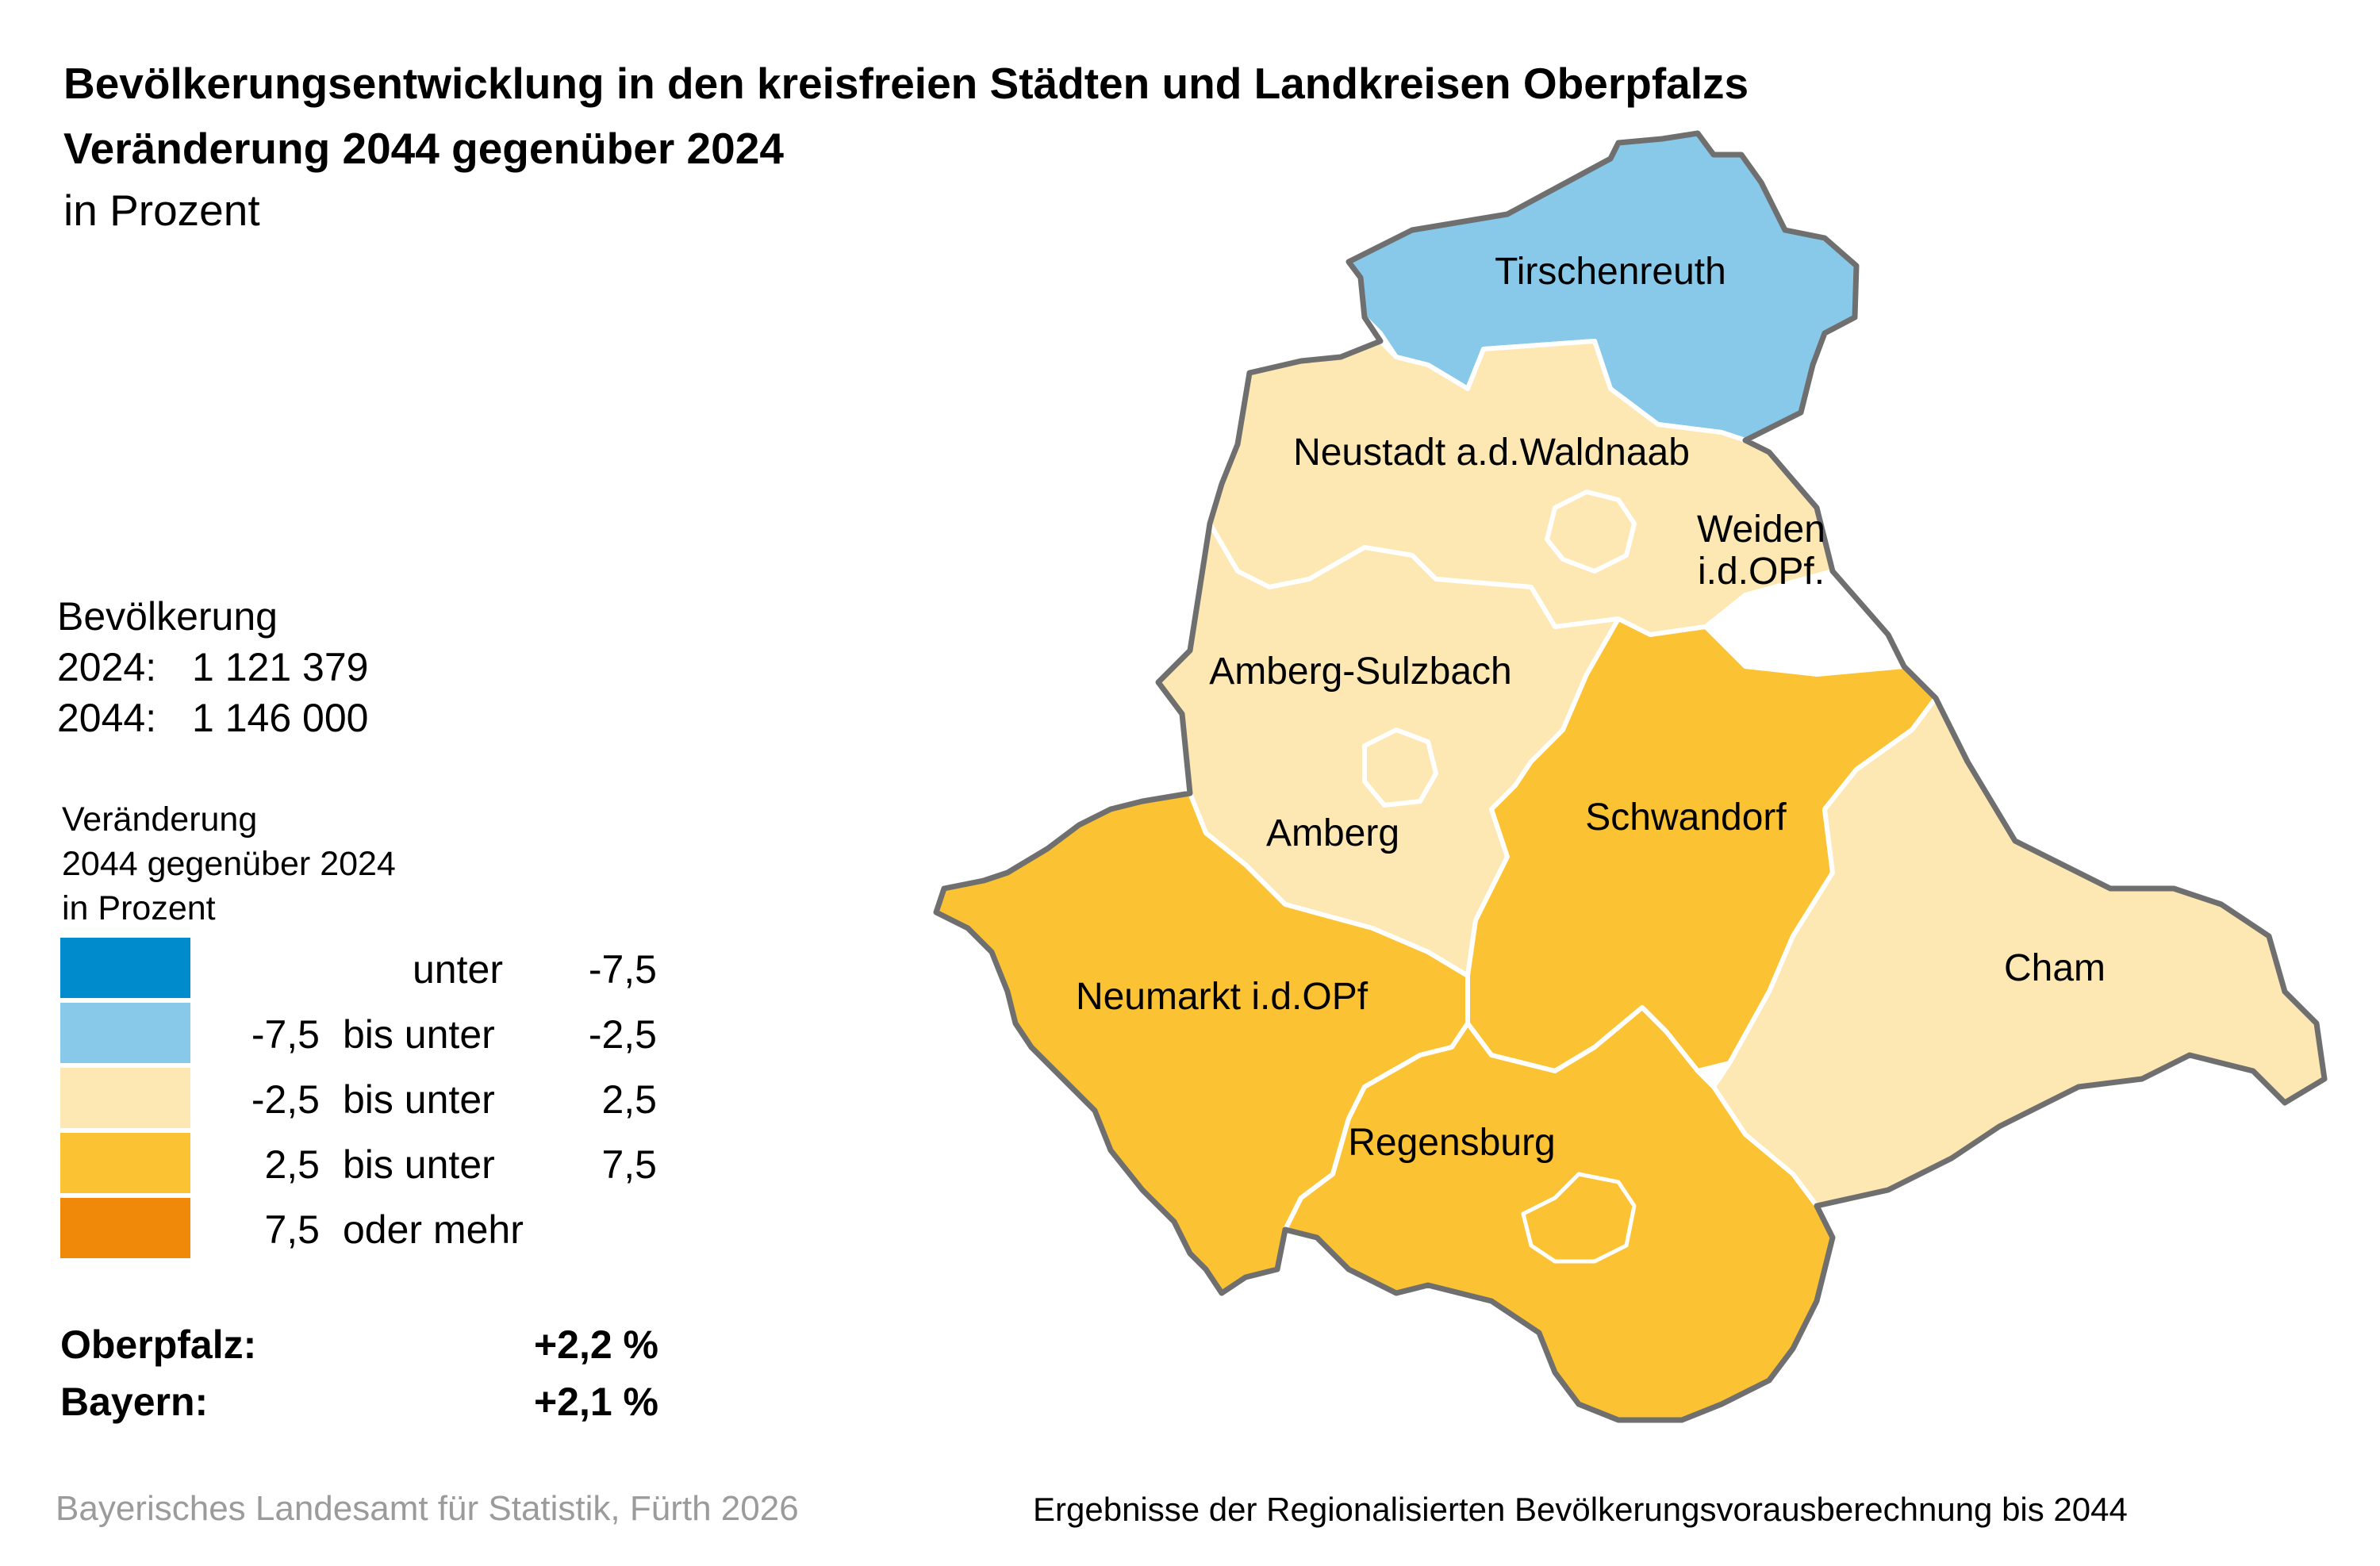 The width and height of the screenshot is (2380, 1566). I want to click on map-unit: in Prozent, so click(161, 210).